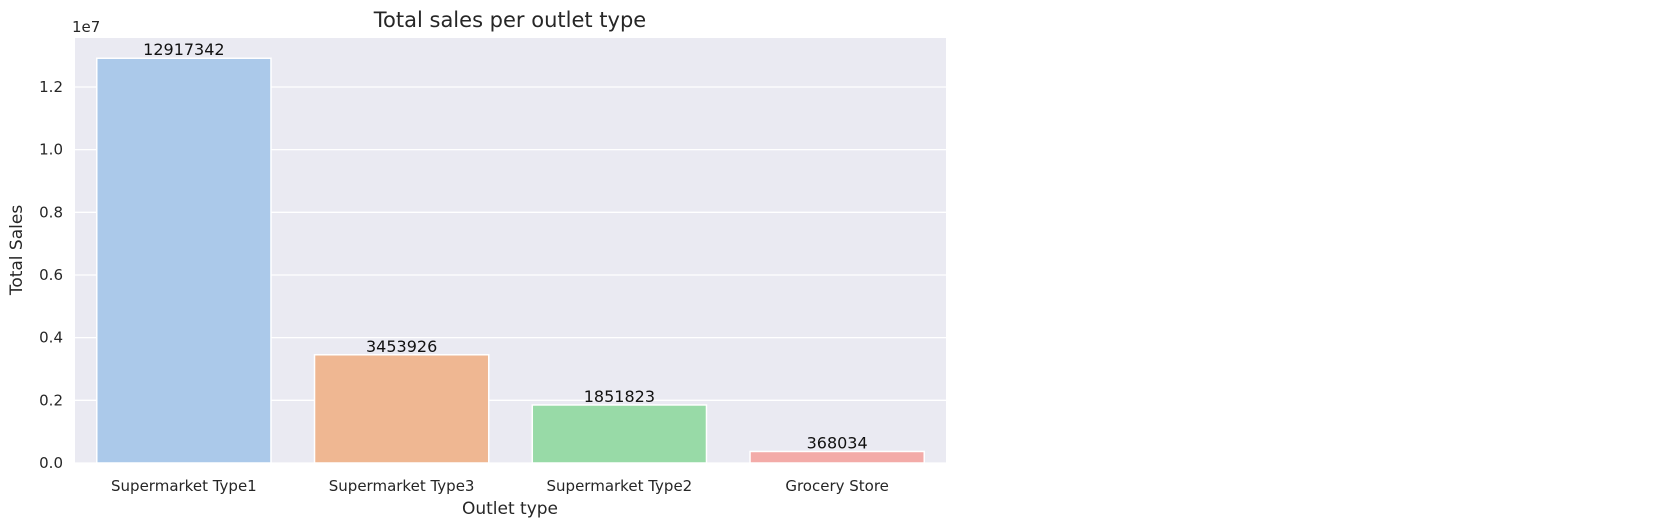 The image size is (1675, 525). I want to click on y-tick-label: 0.8, so click(51, 212).